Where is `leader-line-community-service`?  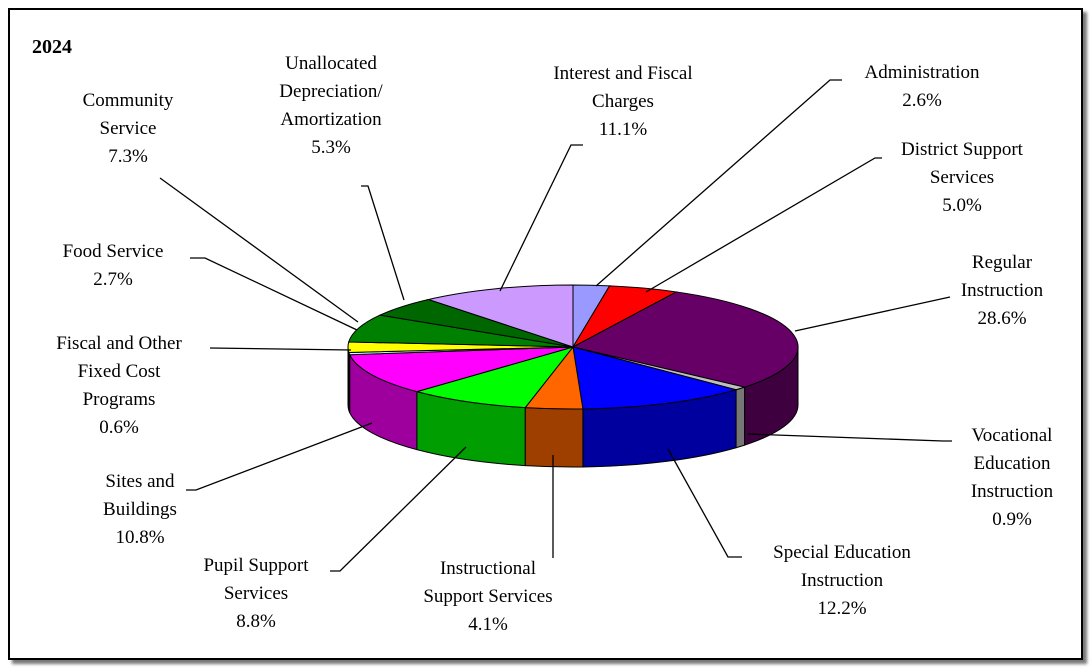 leader-line-community-service is located at coordinates (259, 250).